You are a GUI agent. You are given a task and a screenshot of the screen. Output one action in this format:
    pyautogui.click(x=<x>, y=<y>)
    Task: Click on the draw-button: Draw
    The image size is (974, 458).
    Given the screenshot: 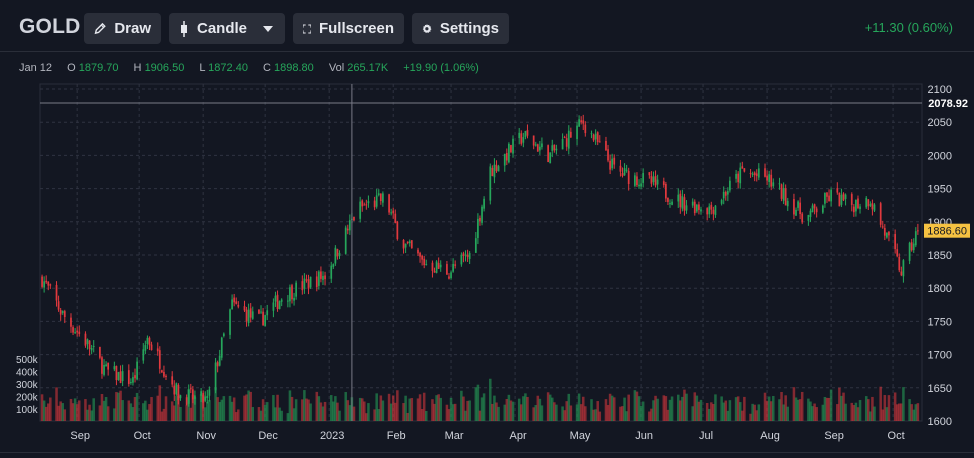 What is the action you would take?
    pyautogui.click(x=122, y=28)
    